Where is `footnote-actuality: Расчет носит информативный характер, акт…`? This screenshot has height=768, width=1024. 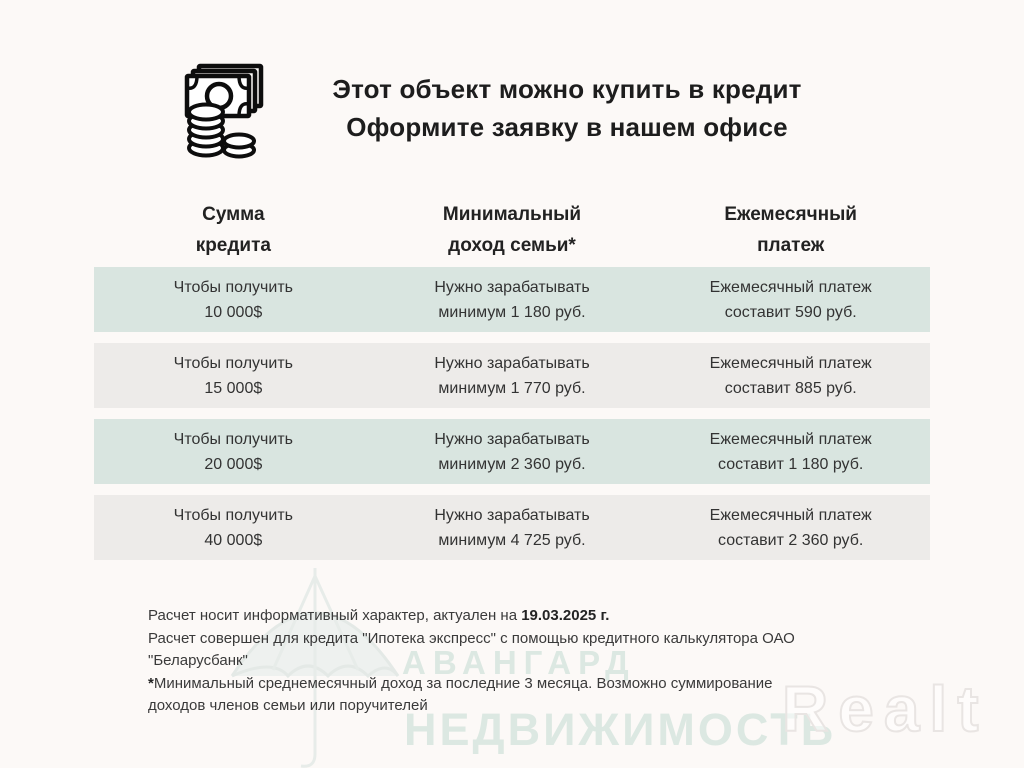 footnote-actuality: Расчет носит информативный характер, акт… is located at coordinates (379, 615).